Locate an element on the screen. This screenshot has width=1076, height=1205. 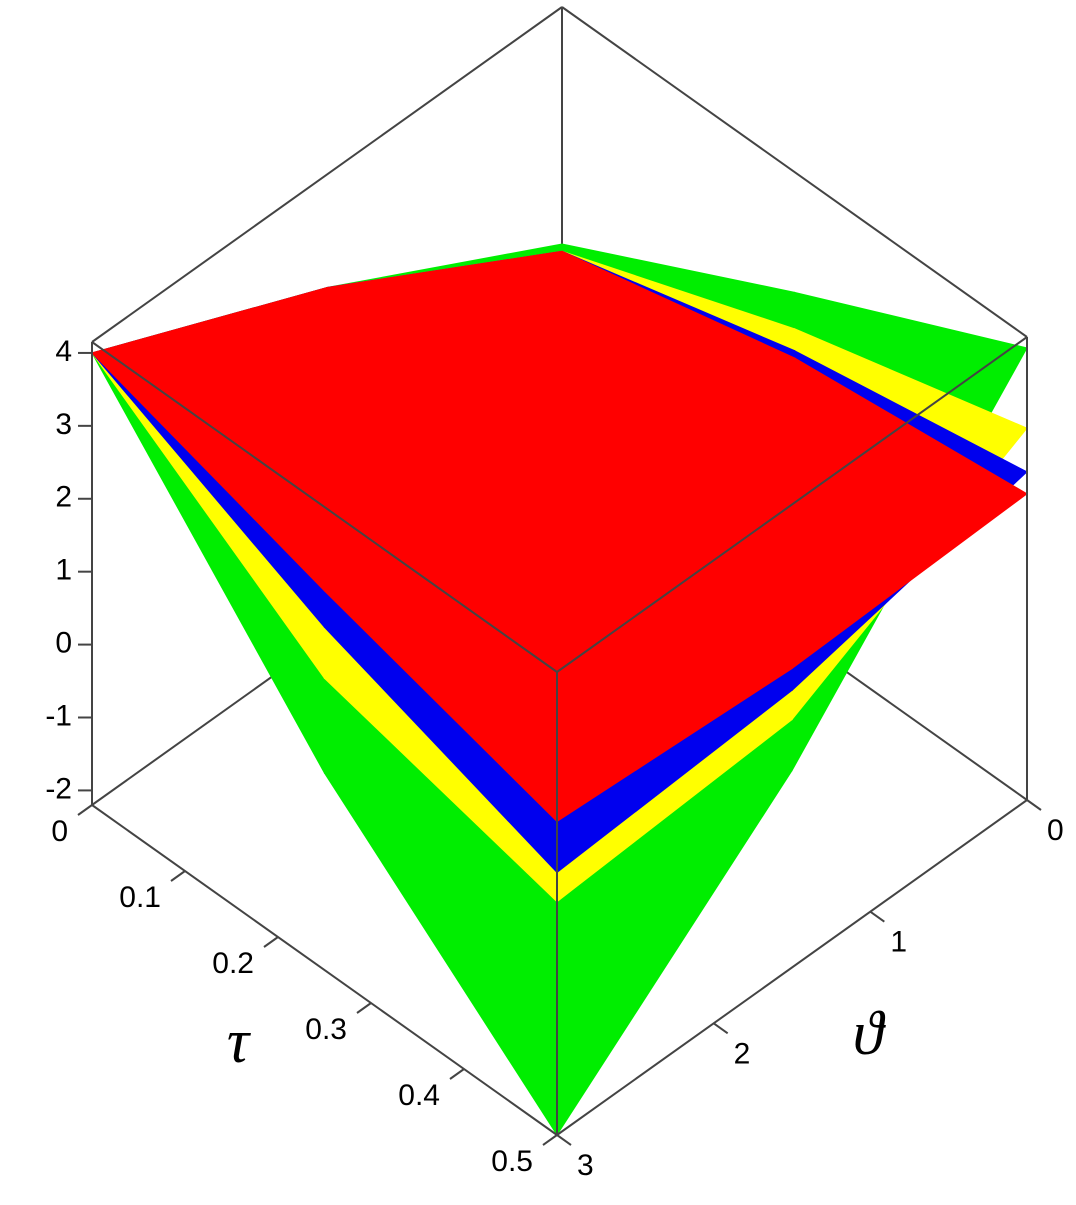
y-tick-label: 3 is located at coordinates (585, 1165).